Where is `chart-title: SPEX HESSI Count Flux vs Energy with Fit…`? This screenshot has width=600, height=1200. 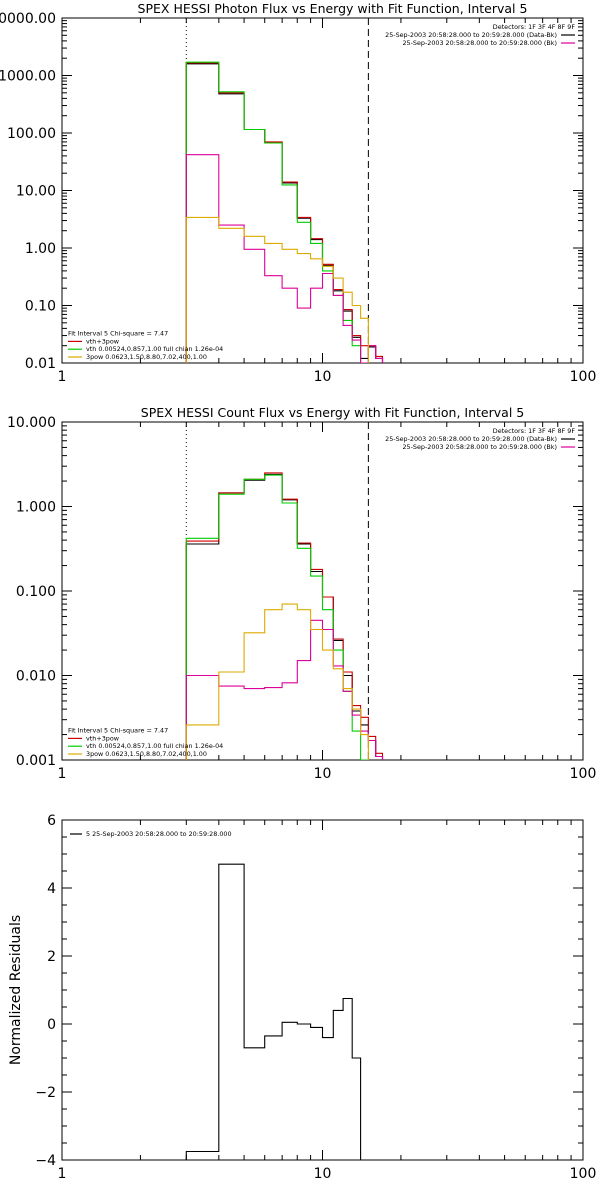
chart-title: SPEX HESSI Count Flux vs Energy with Fit… is located at coordinates (332, 412).